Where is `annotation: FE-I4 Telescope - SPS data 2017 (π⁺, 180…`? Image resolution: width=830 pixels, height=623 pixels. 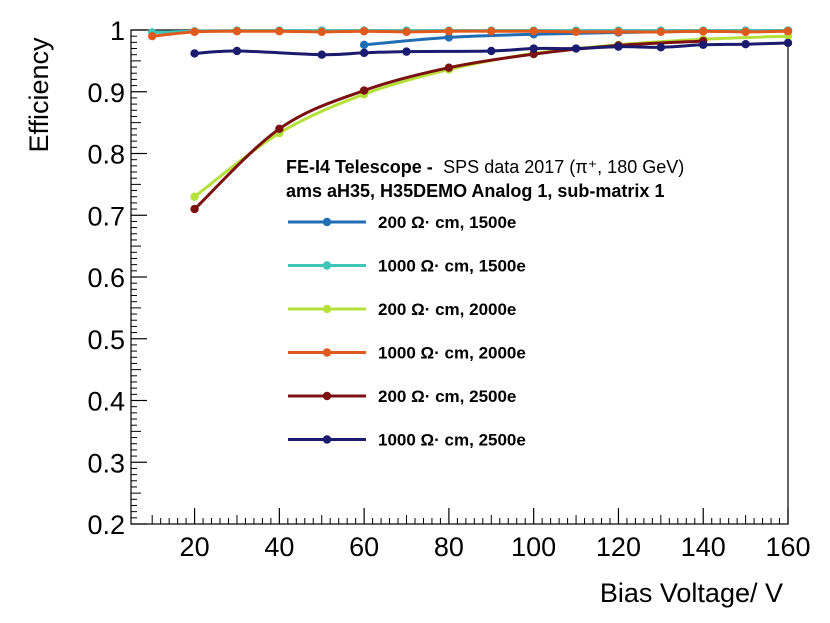
annotation: FE-I4 Telescope - SPS data 2017 (π⁺, 180… is located at coordinates (485, 179).